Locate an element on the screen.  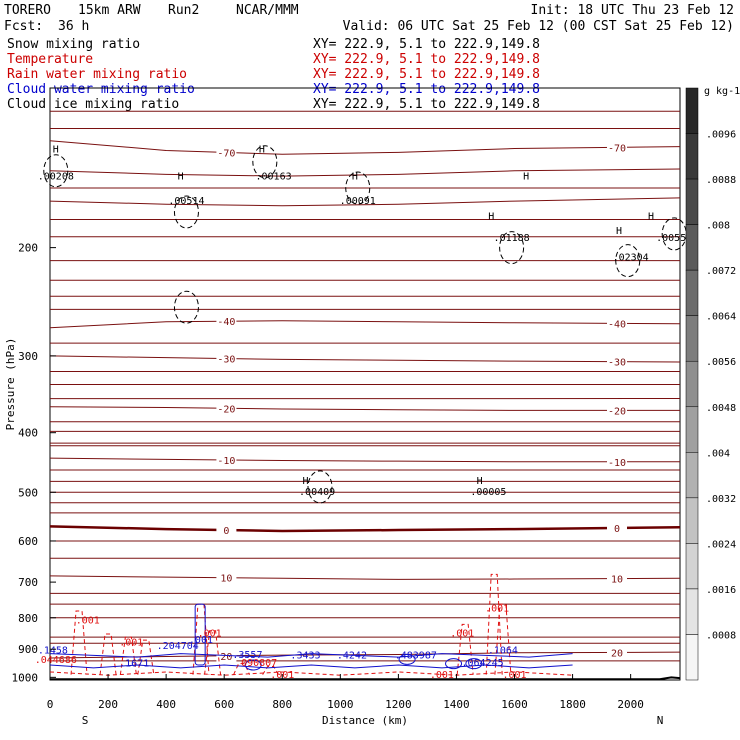
x-tick-label: 800 is located at coordinates (282, 704).